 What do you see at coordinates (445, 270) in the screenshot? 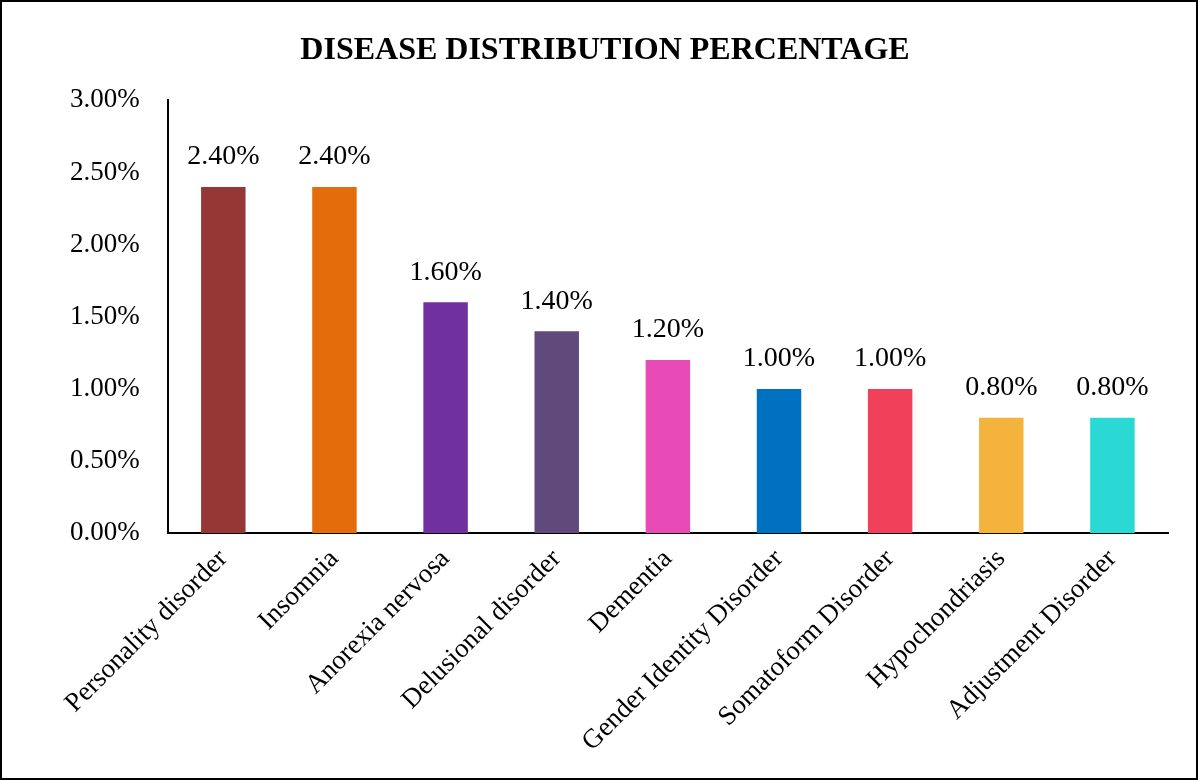
I see `data-label: 1.60%` at bounding box center [445, 270].